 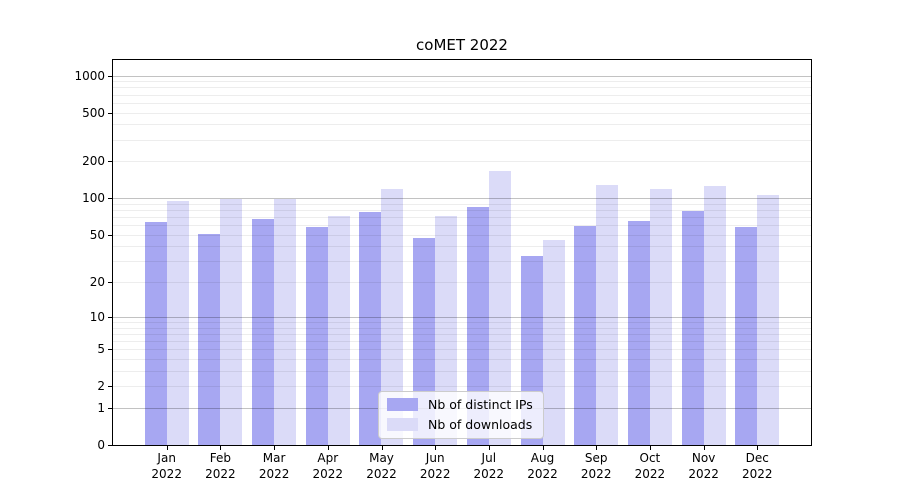 I want to click on y-axis-tick-label: 2, so click(x=101, y=386).